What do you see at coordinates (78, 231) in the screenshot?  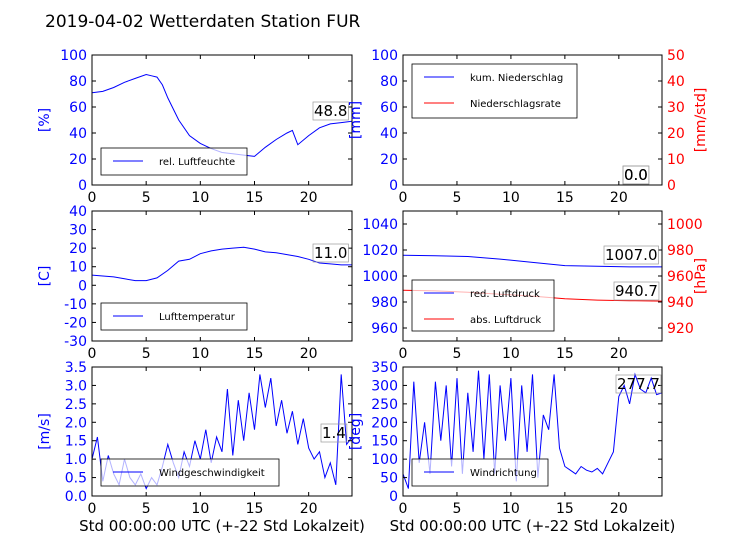 I see `y-tick-label: 30` at bounding box center [78, 231].